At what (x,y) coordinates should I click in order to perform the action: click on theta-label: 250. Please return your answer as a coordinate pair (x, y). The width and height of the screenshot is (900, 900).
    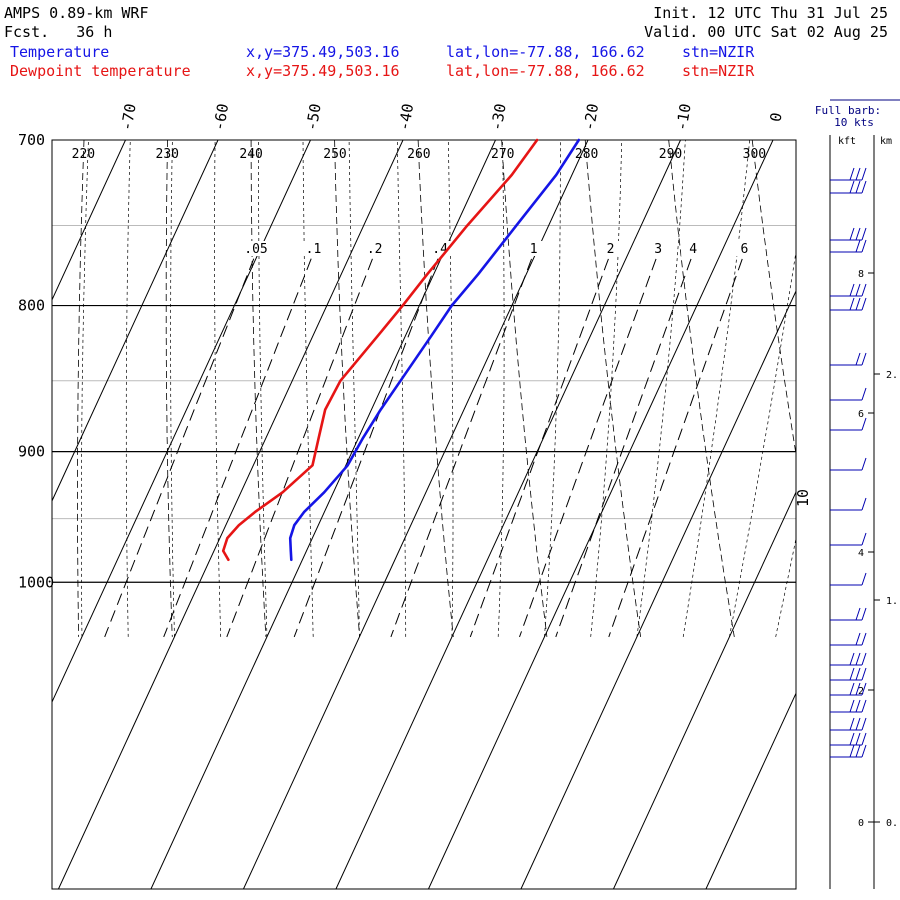
    Looking at the image, I should click on (334, 154).